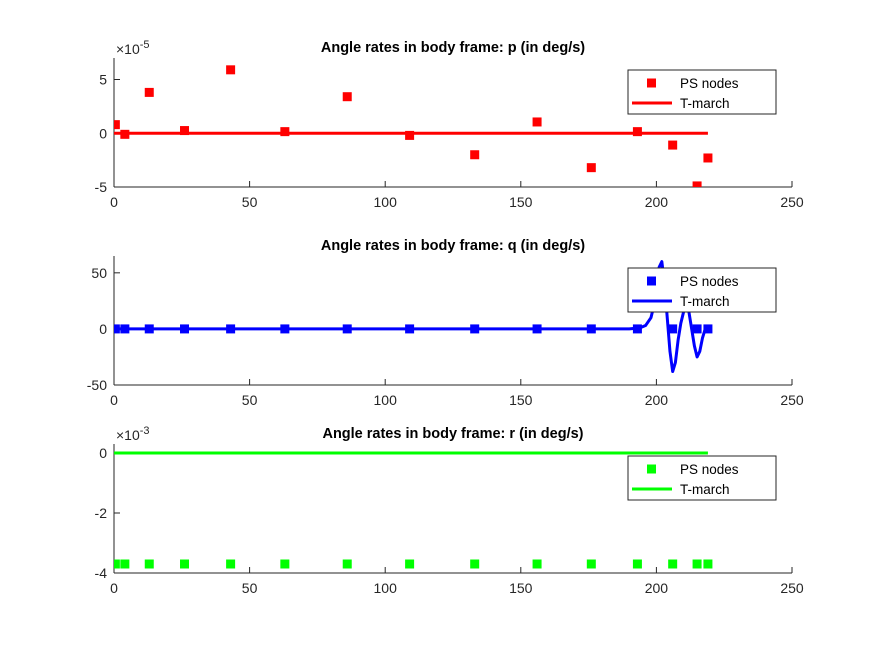 This screenshot has height=656, width=875. I want to click on y-exponent-label: ×10⁻⁵, so click(133, 48).